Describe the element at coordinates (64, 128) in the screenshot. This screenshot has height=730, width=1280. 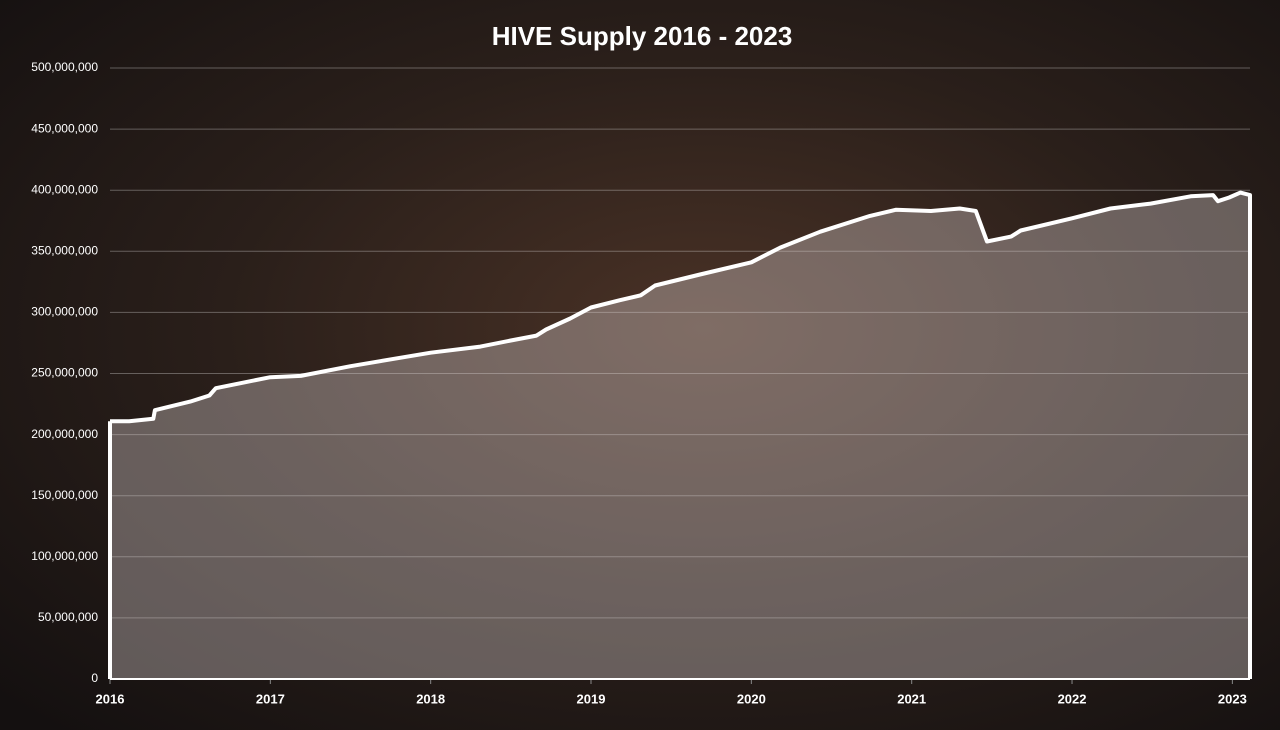
I see `y-tick-label: 450,000,000` at that location.